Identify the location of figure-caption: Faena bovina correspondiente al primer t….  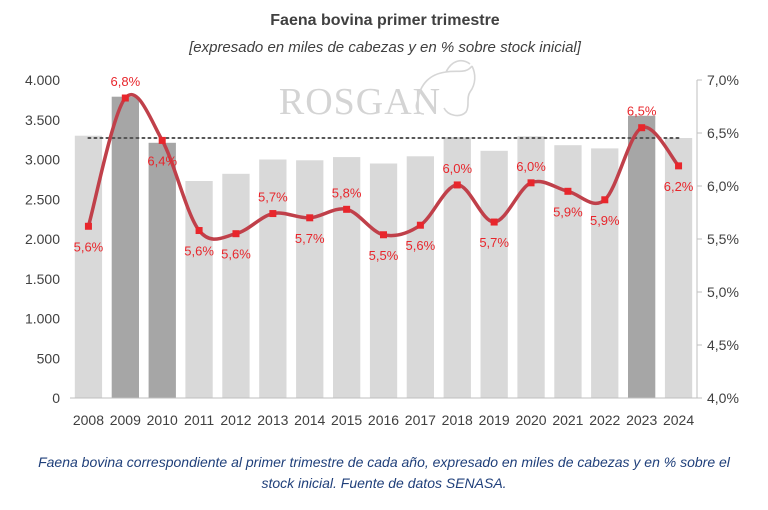
(384, 473).